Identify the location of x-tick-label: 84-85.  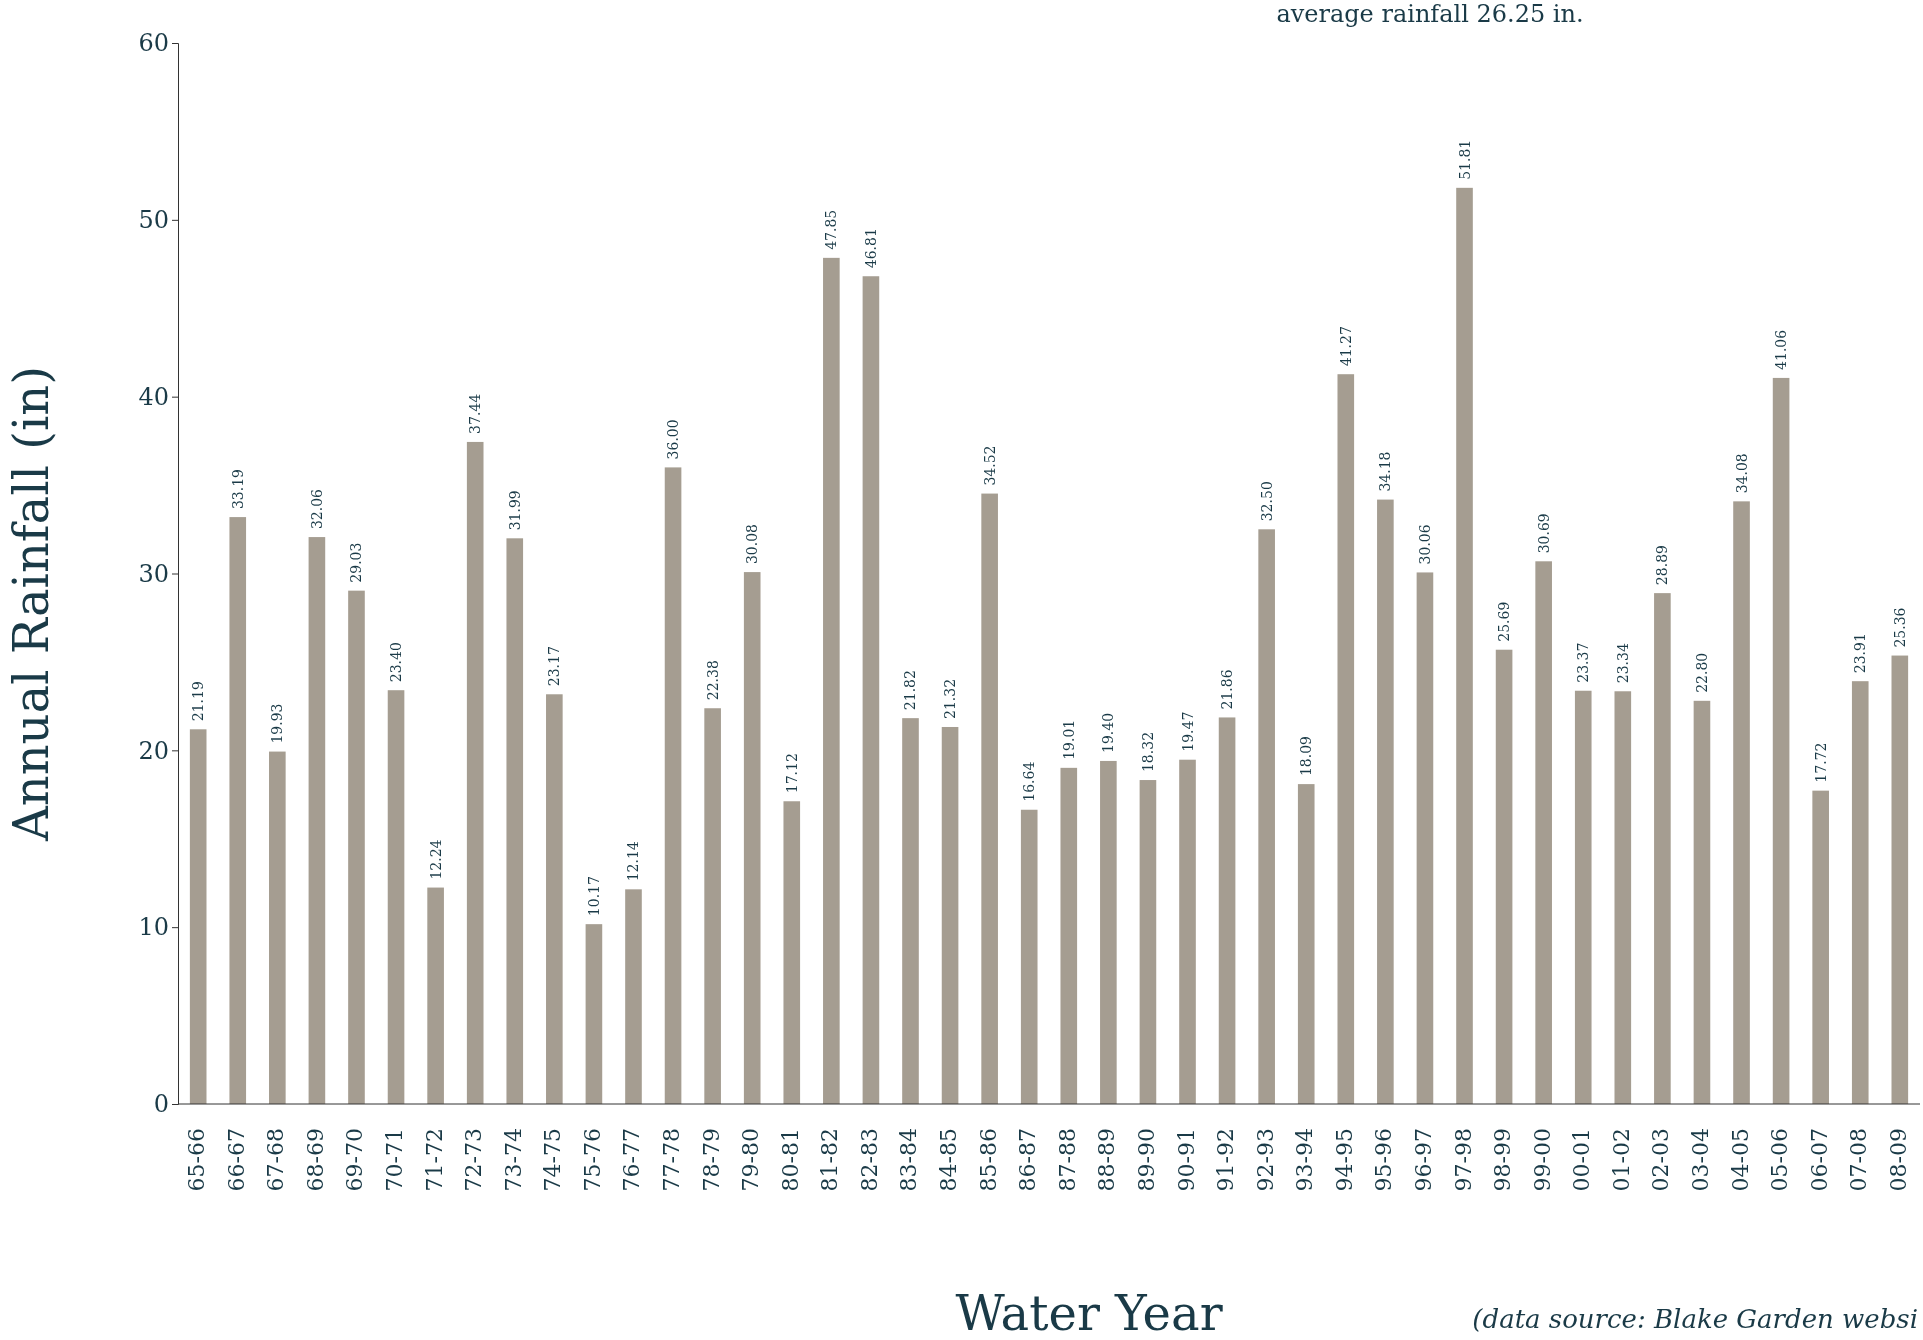
(949, 1160).